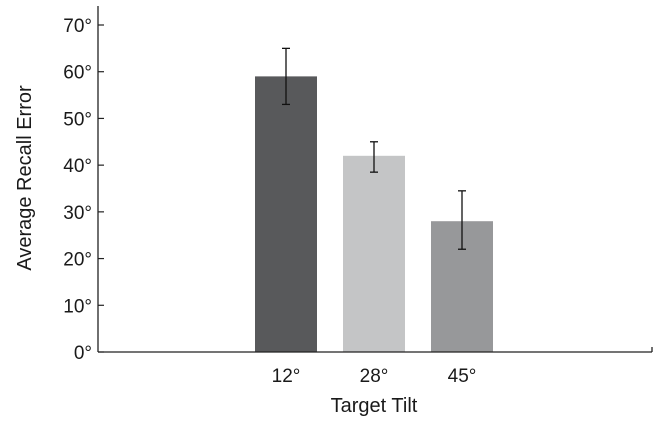  I want to click on error-bars, so click(374, 148).